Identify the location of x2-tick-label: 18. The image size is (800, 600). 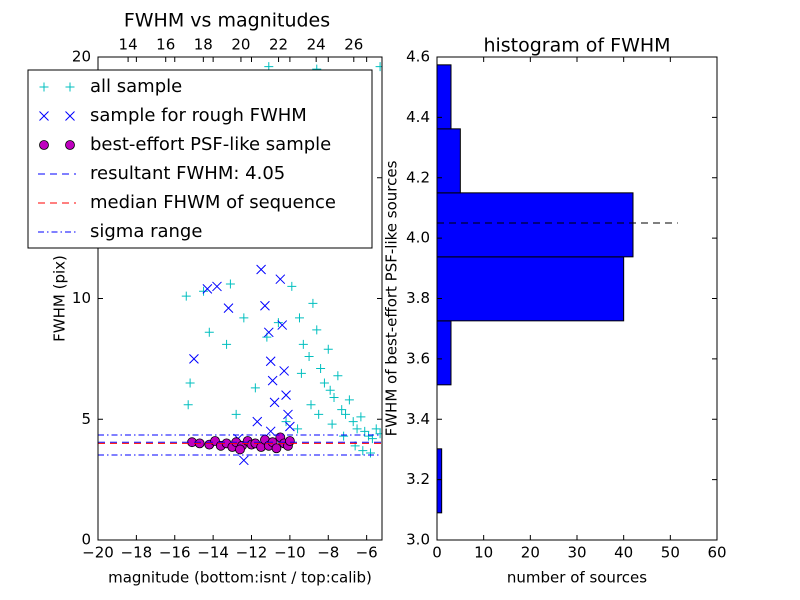
(203, 45).